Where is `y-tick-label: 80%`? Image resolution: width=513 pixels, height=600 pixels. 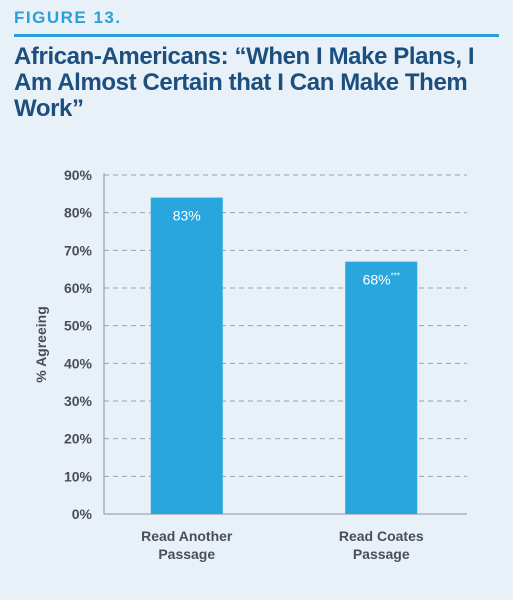
y-tick-label: 80% is located at coordinates (78, 213).